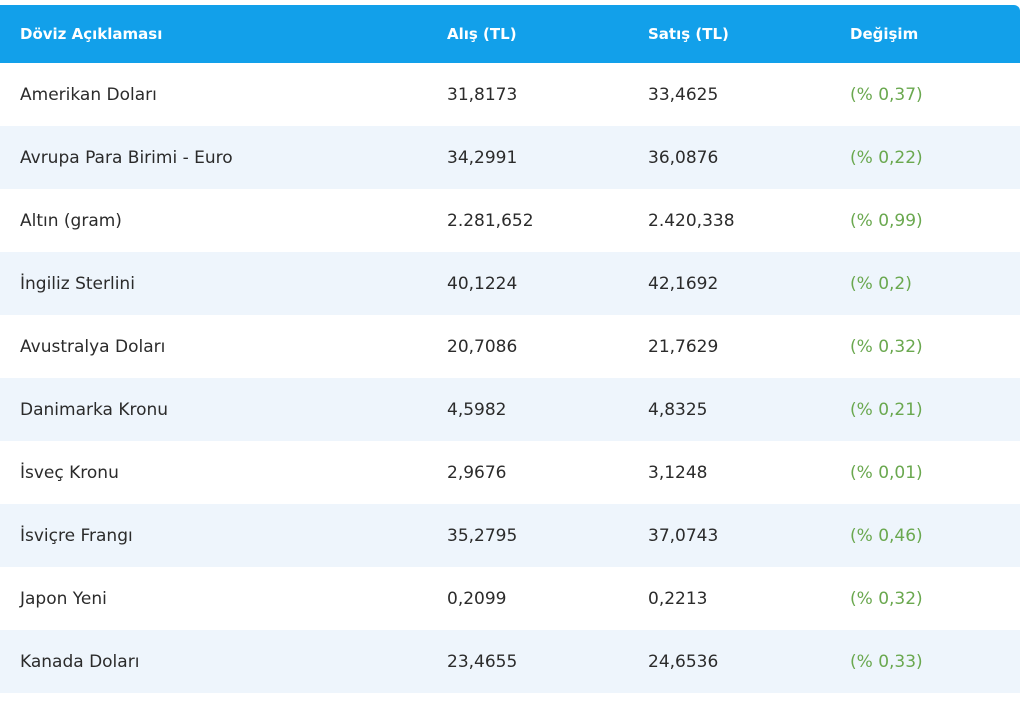  What do you see at coordinates (94, 409) in the screenshot?
I see `currency-name: Danimarka Kronu` at bounding box center [94, 409].